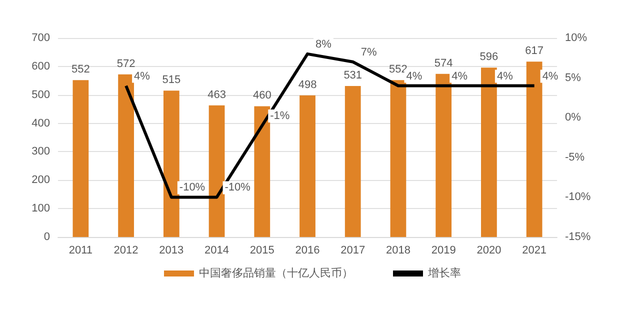 Image resolution: width=625 pixels, height=310 pixels. What do you see at coordinates (368, 52) in the screenshot?
I see `data-label: 7%` at bounding box center [368, 52].